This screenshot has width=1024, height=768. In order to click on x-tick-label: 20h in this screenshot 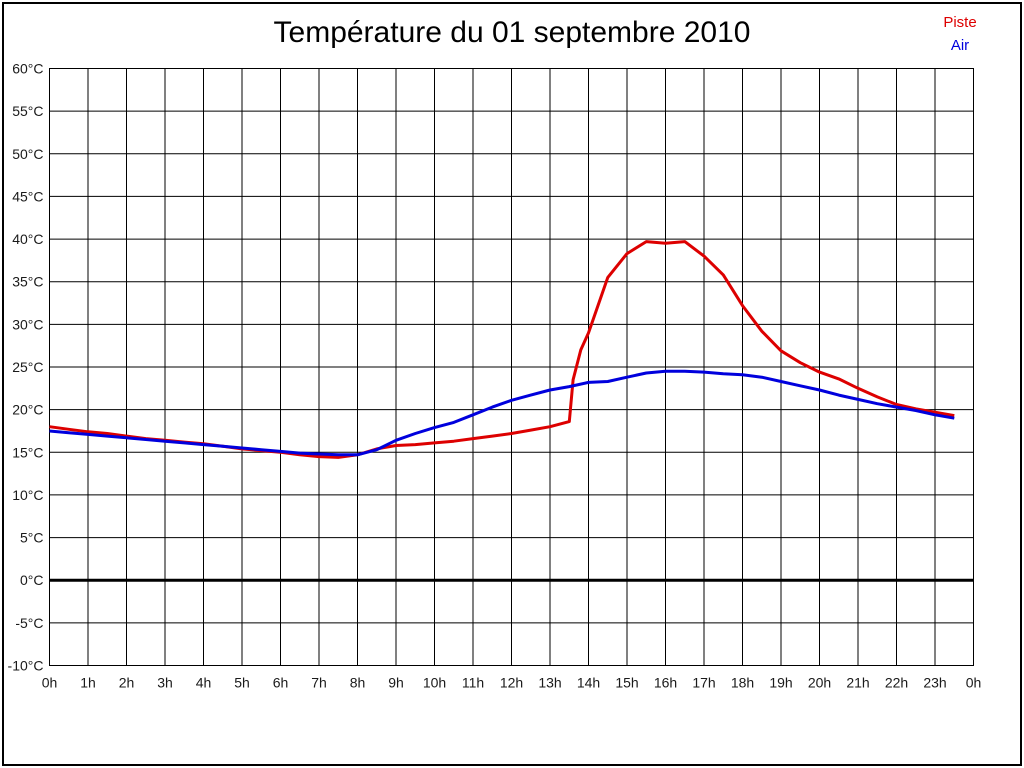, I will do `click(819, 683)`.